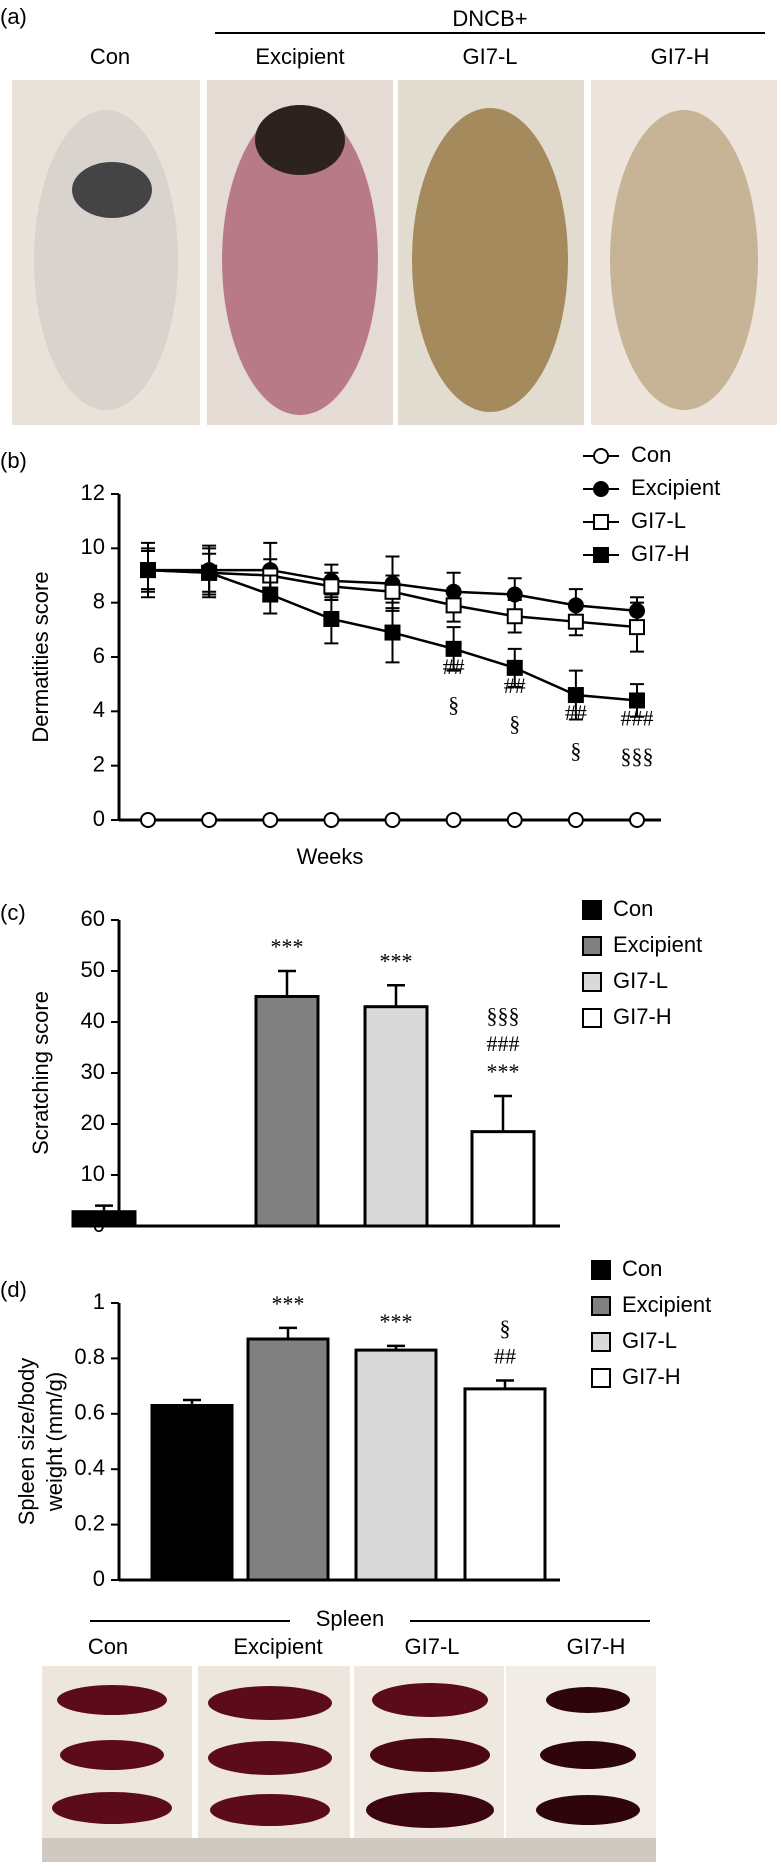  What do you see at coordinates (13, 912) in the screenshot?
I see `panel-label: (c)` at bounding box center [13, 912].